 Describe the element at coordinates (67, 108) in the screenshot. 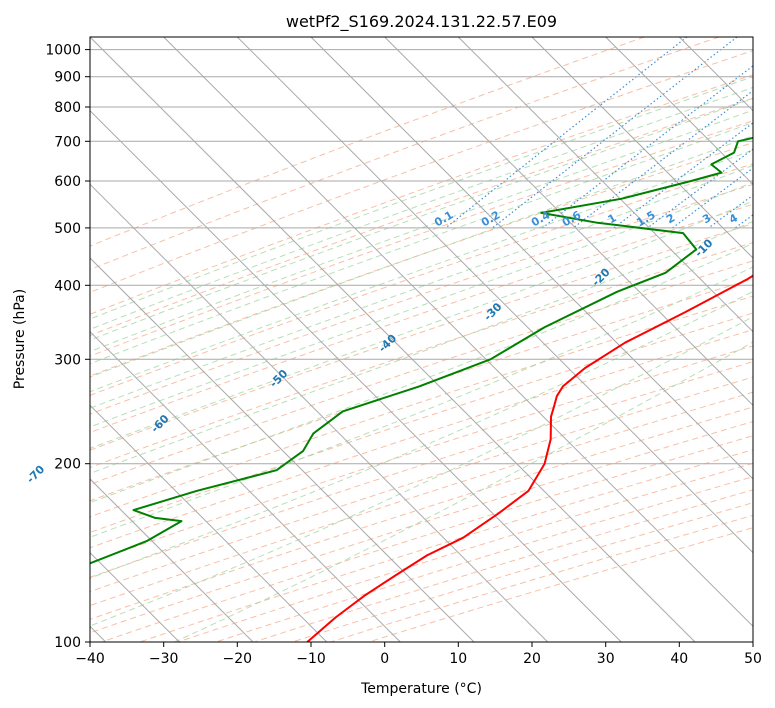

I see `y-tick-label: 800` at that location.